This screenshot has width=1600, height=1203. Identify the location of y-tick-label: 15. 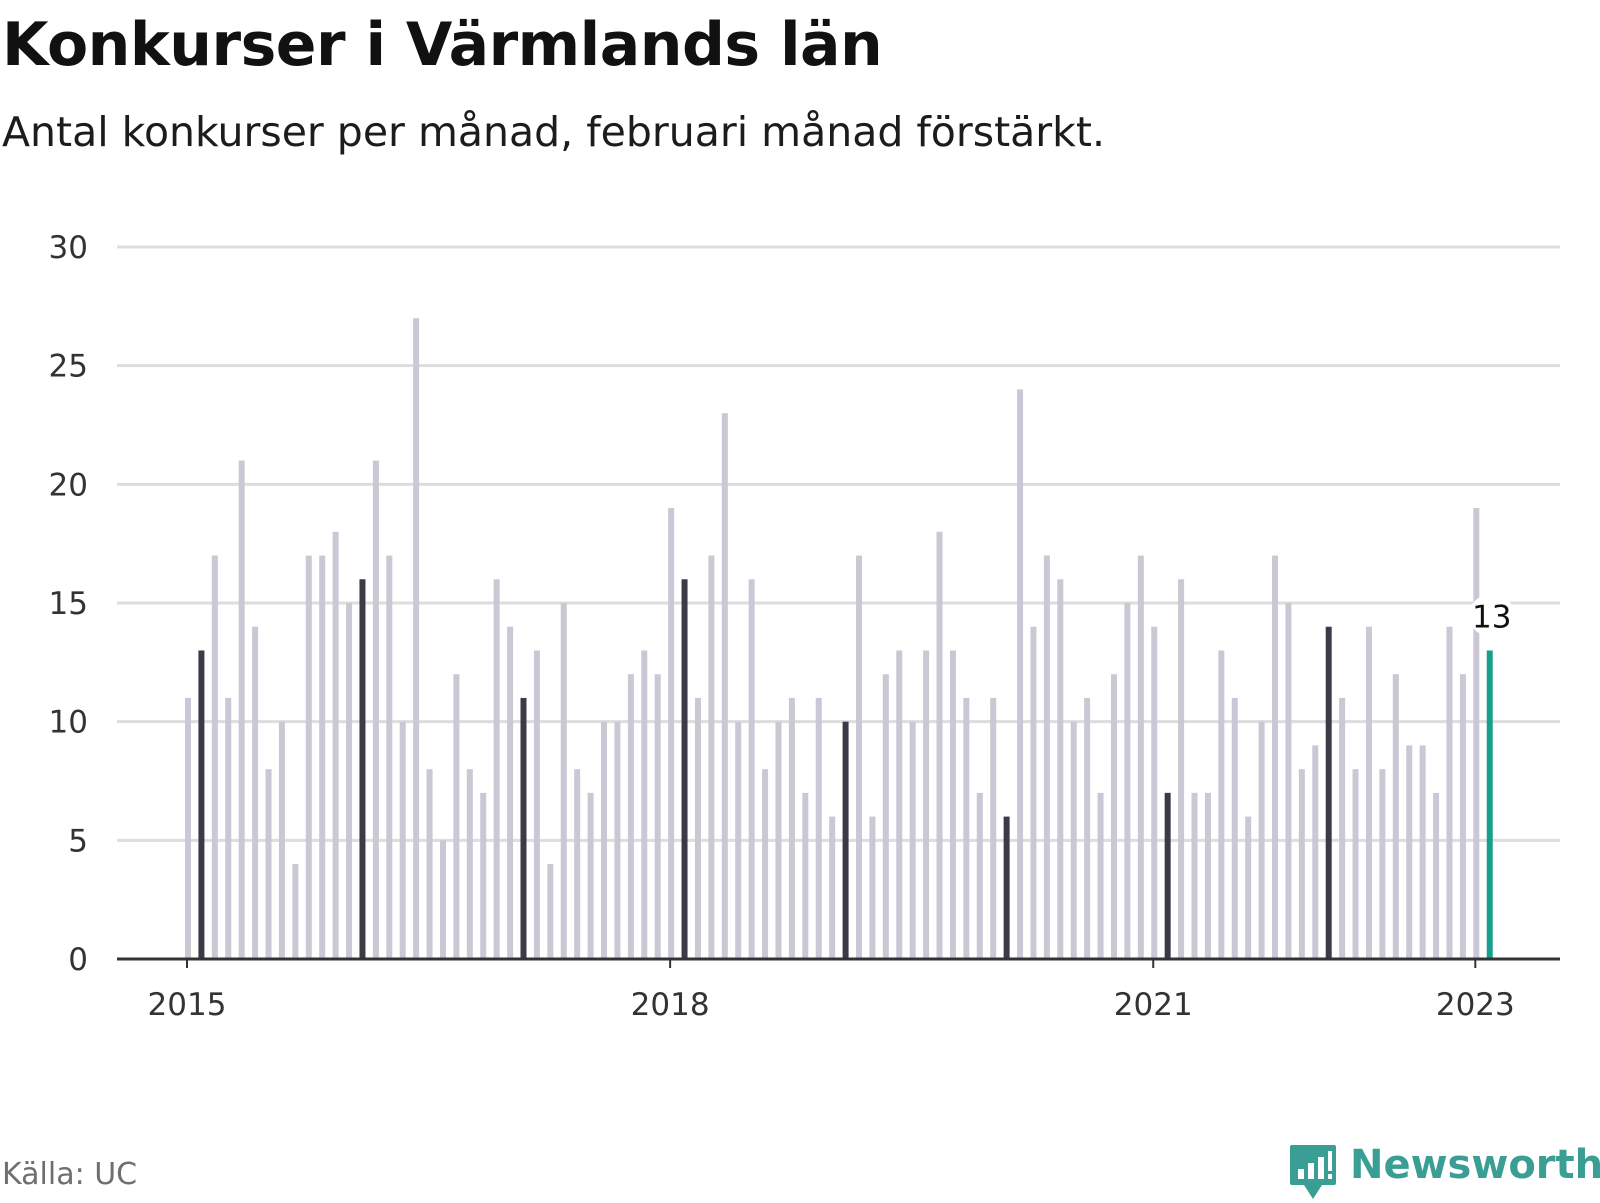
(68, 604).